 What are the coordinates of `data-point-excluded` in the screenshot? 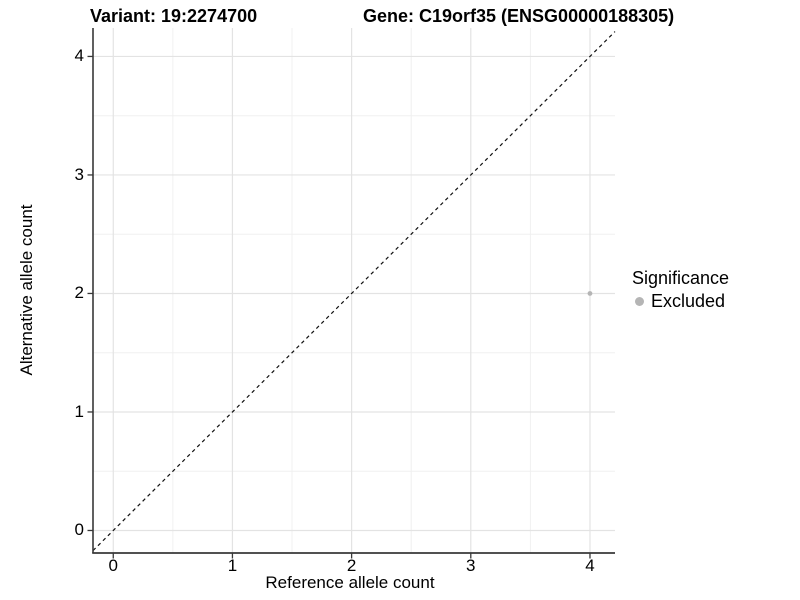 It's located at (590, 293).